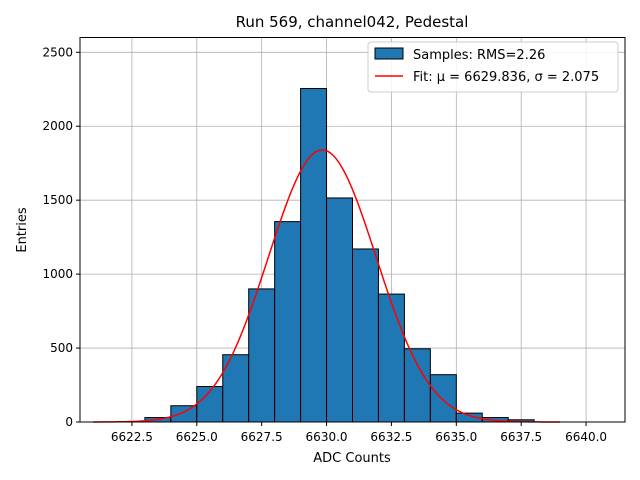 This screenshot has height=480, width=640. I want to click on x-tick-label: 6630.0, so click(327, 437).